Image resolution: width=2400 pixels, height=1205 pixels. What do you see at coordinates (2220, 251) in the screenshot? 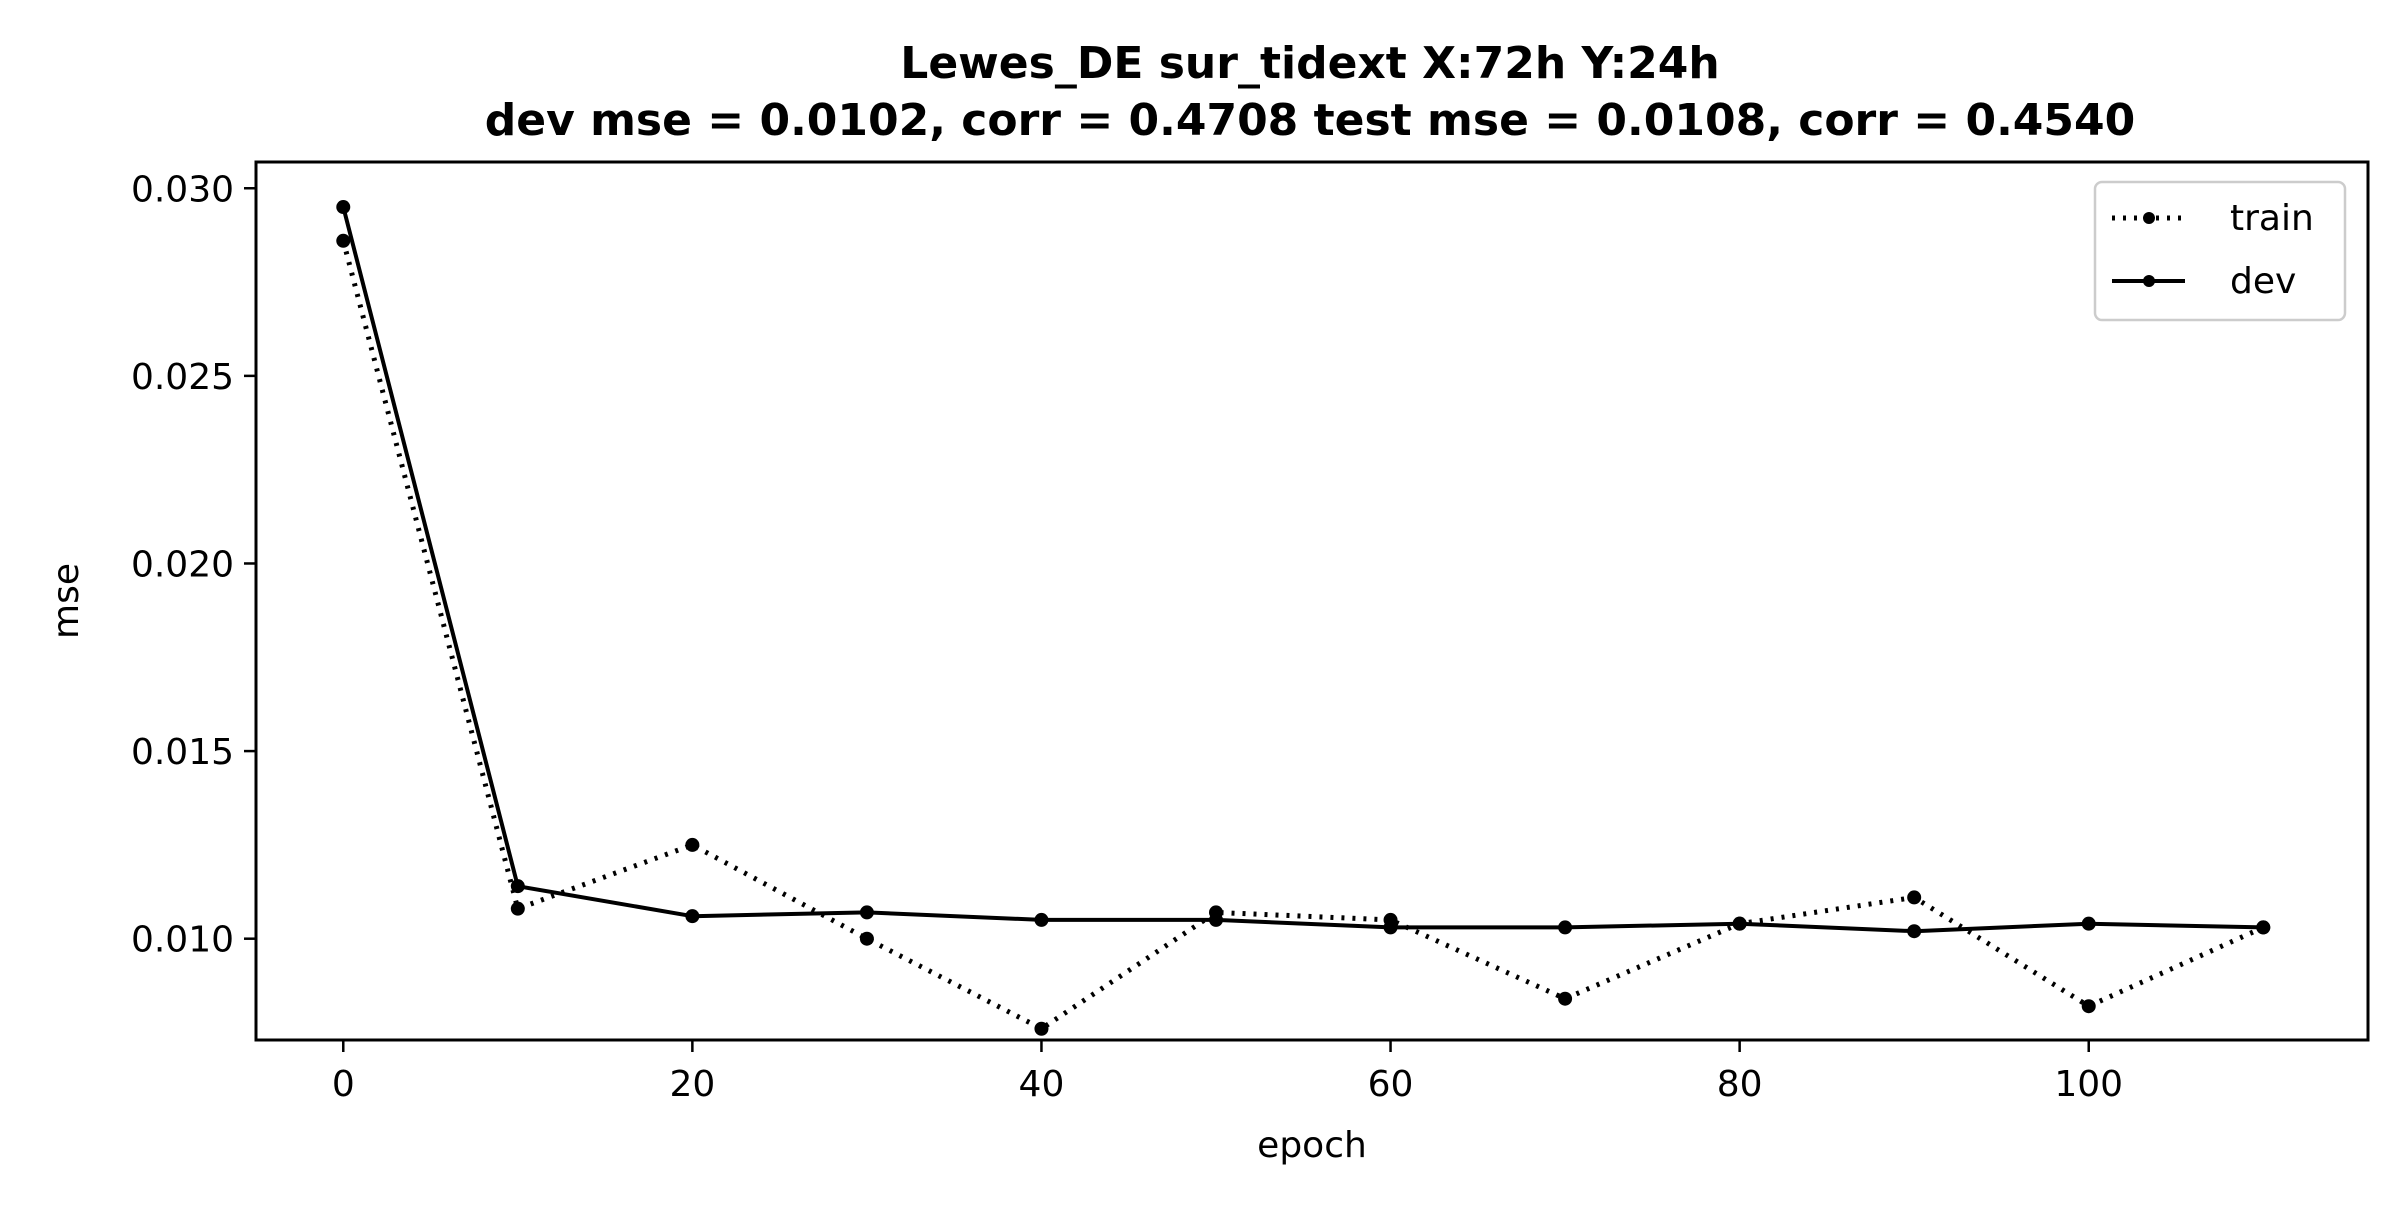
I see `legend: train dev` at bounding box center [2220, 251].